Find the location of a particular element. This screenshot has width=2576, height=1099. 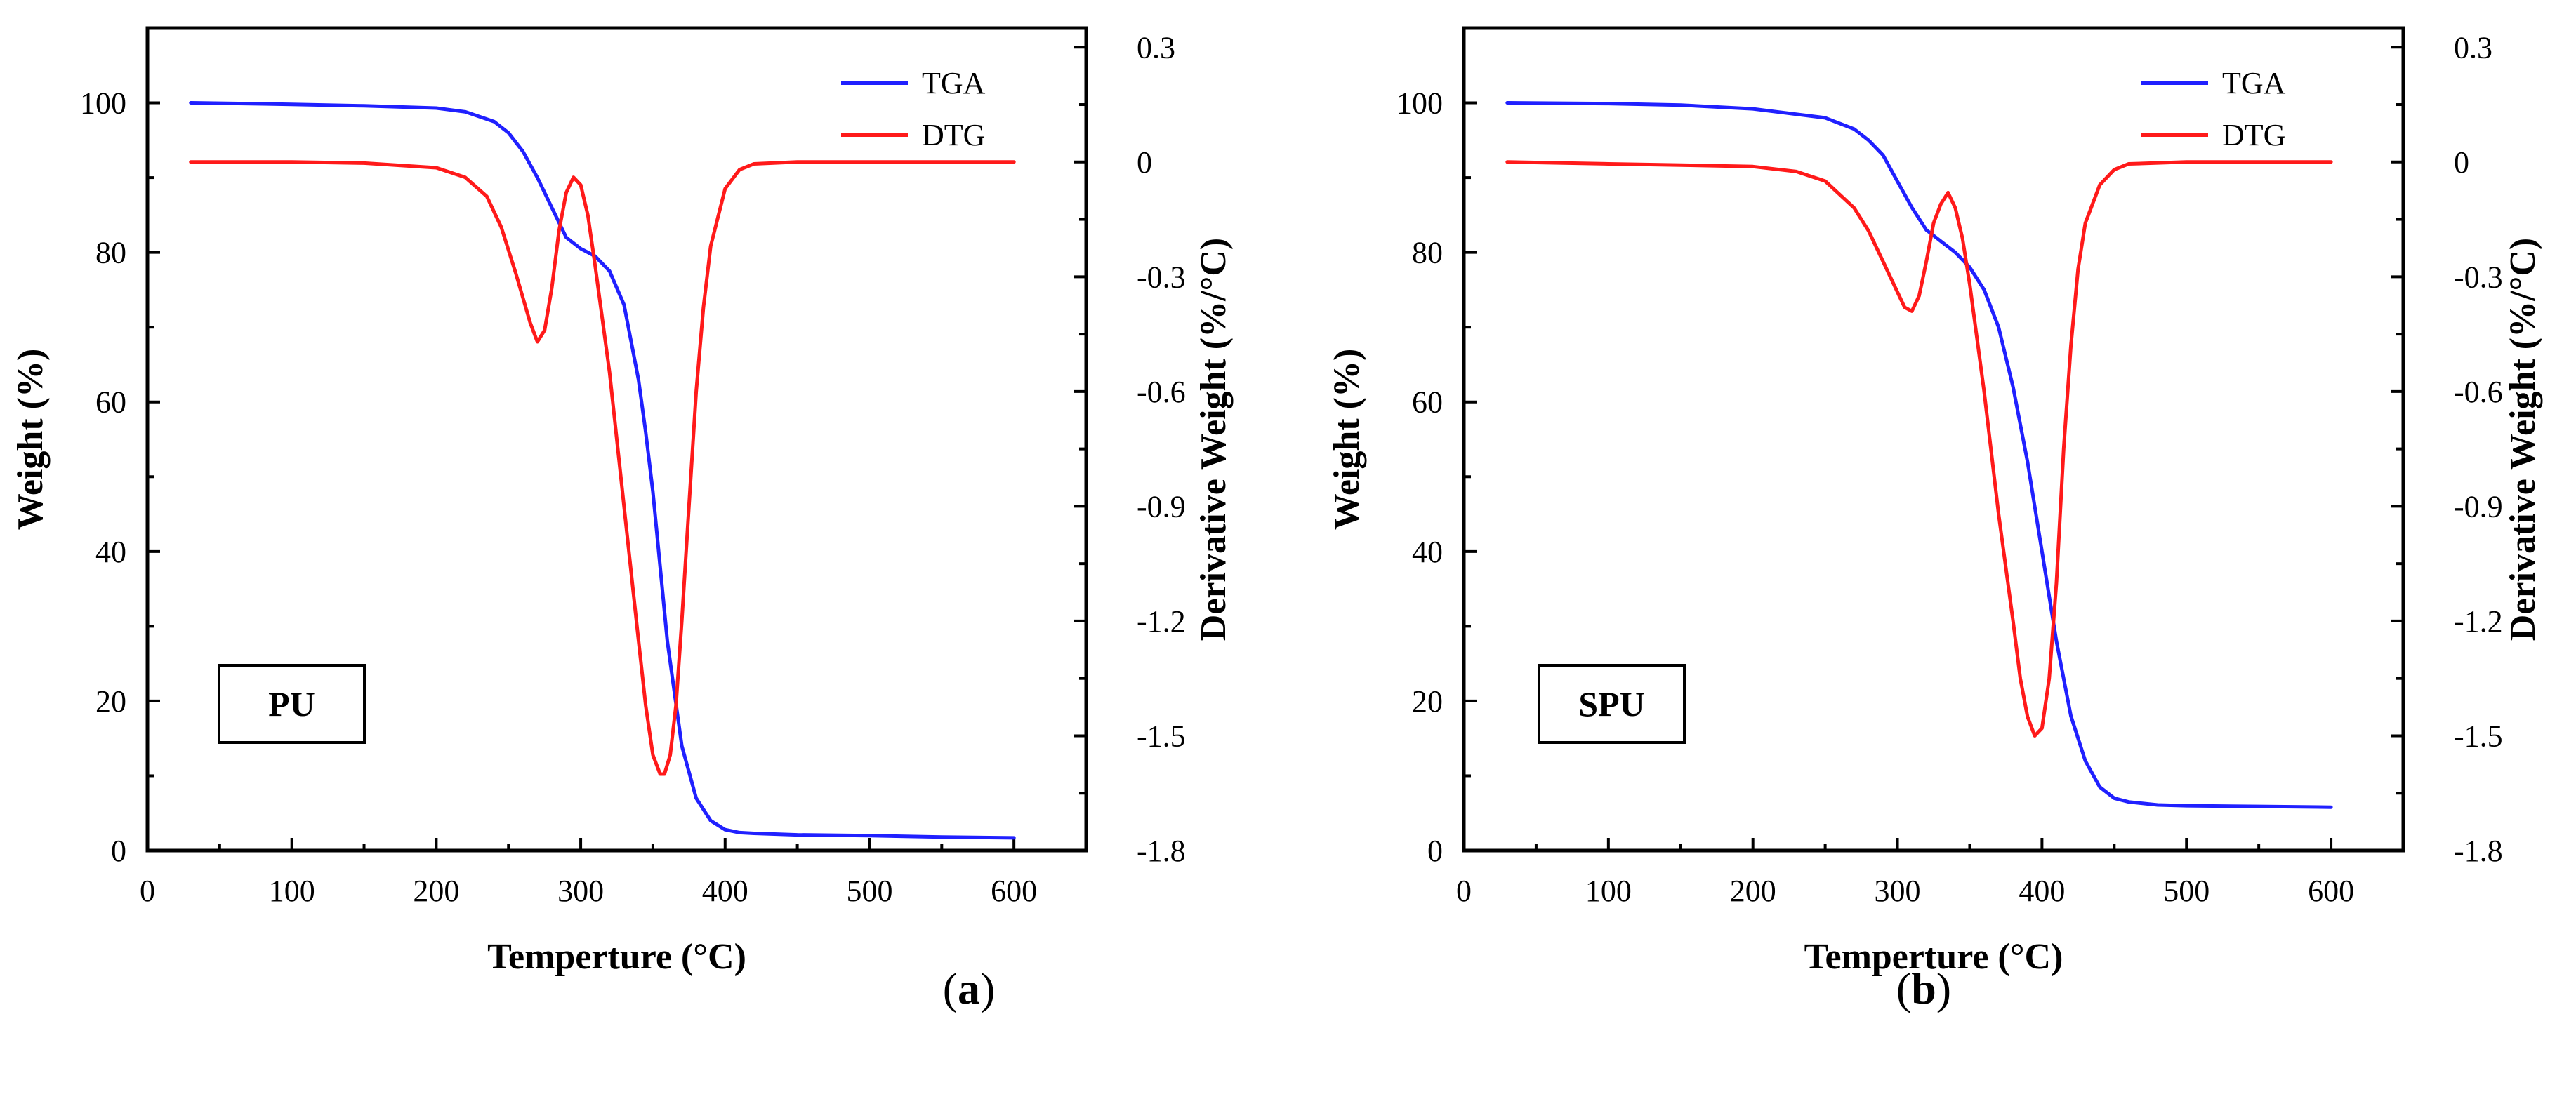

panel-label: (a) is located at coordinates (969, 988).